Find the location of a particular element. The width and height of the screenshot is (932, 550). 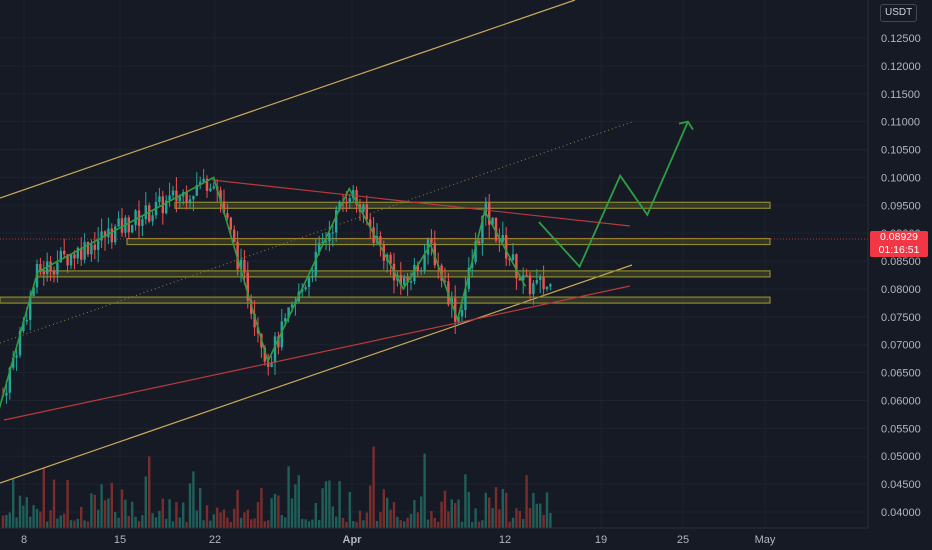

price-axis-bg is located at coordinates (900, 275).